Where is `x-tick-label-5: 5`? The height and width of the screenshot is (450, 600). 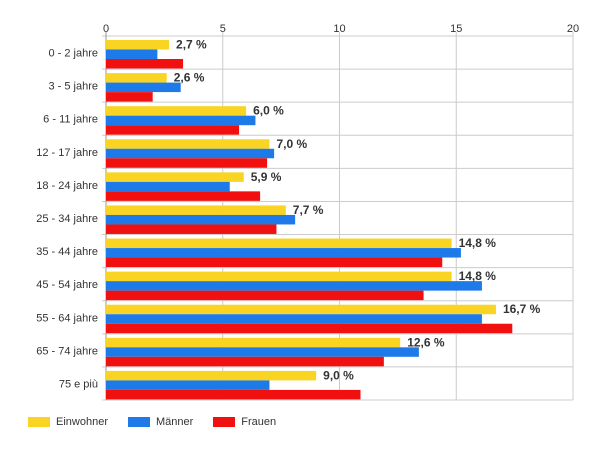 x-tick-label-5: 5 is located at coordinates (223, 29).